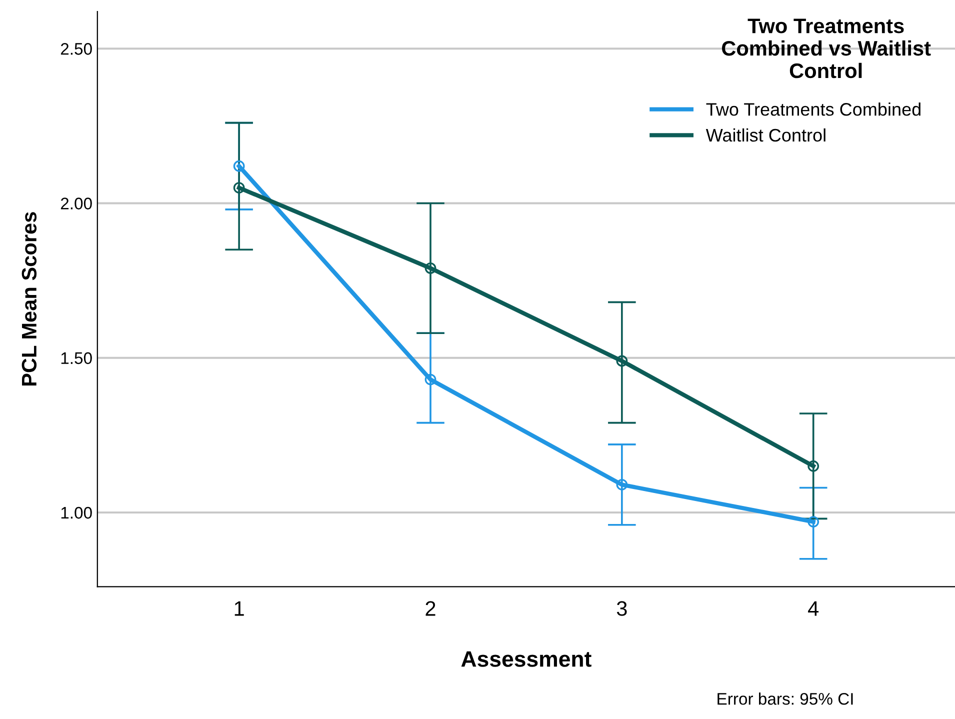 The height and width of the screenshot is (719, 955). What do you see at coordinates (76, 49) in the screenshot?
I see `y-tick-label: 2.50` at bounding box center [76, 49].